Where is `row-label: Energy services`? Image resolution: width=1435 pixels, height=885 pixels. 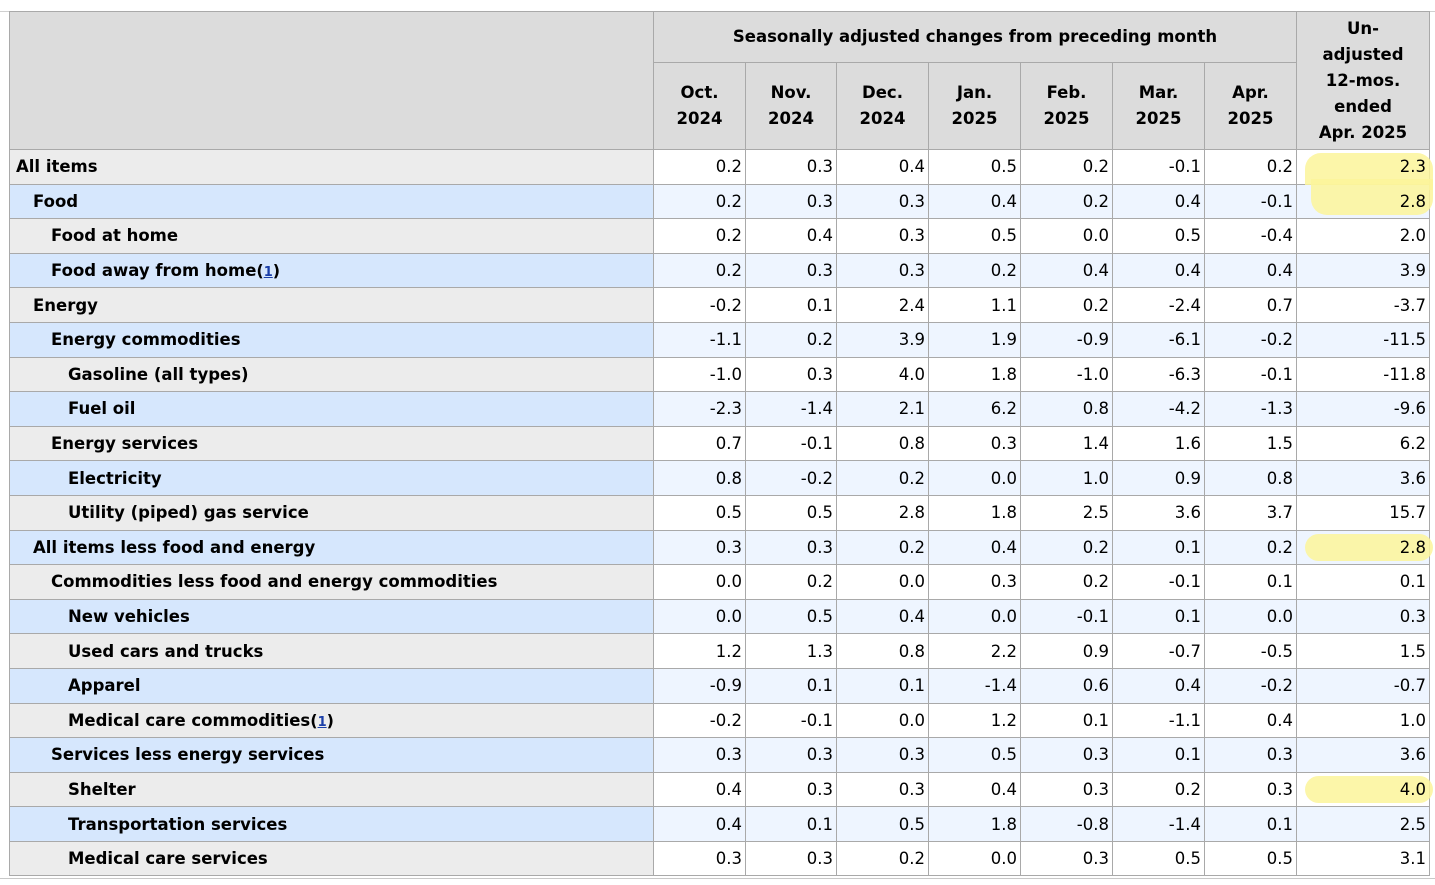
row-label: Energy services is located at coordinates (331, 443).